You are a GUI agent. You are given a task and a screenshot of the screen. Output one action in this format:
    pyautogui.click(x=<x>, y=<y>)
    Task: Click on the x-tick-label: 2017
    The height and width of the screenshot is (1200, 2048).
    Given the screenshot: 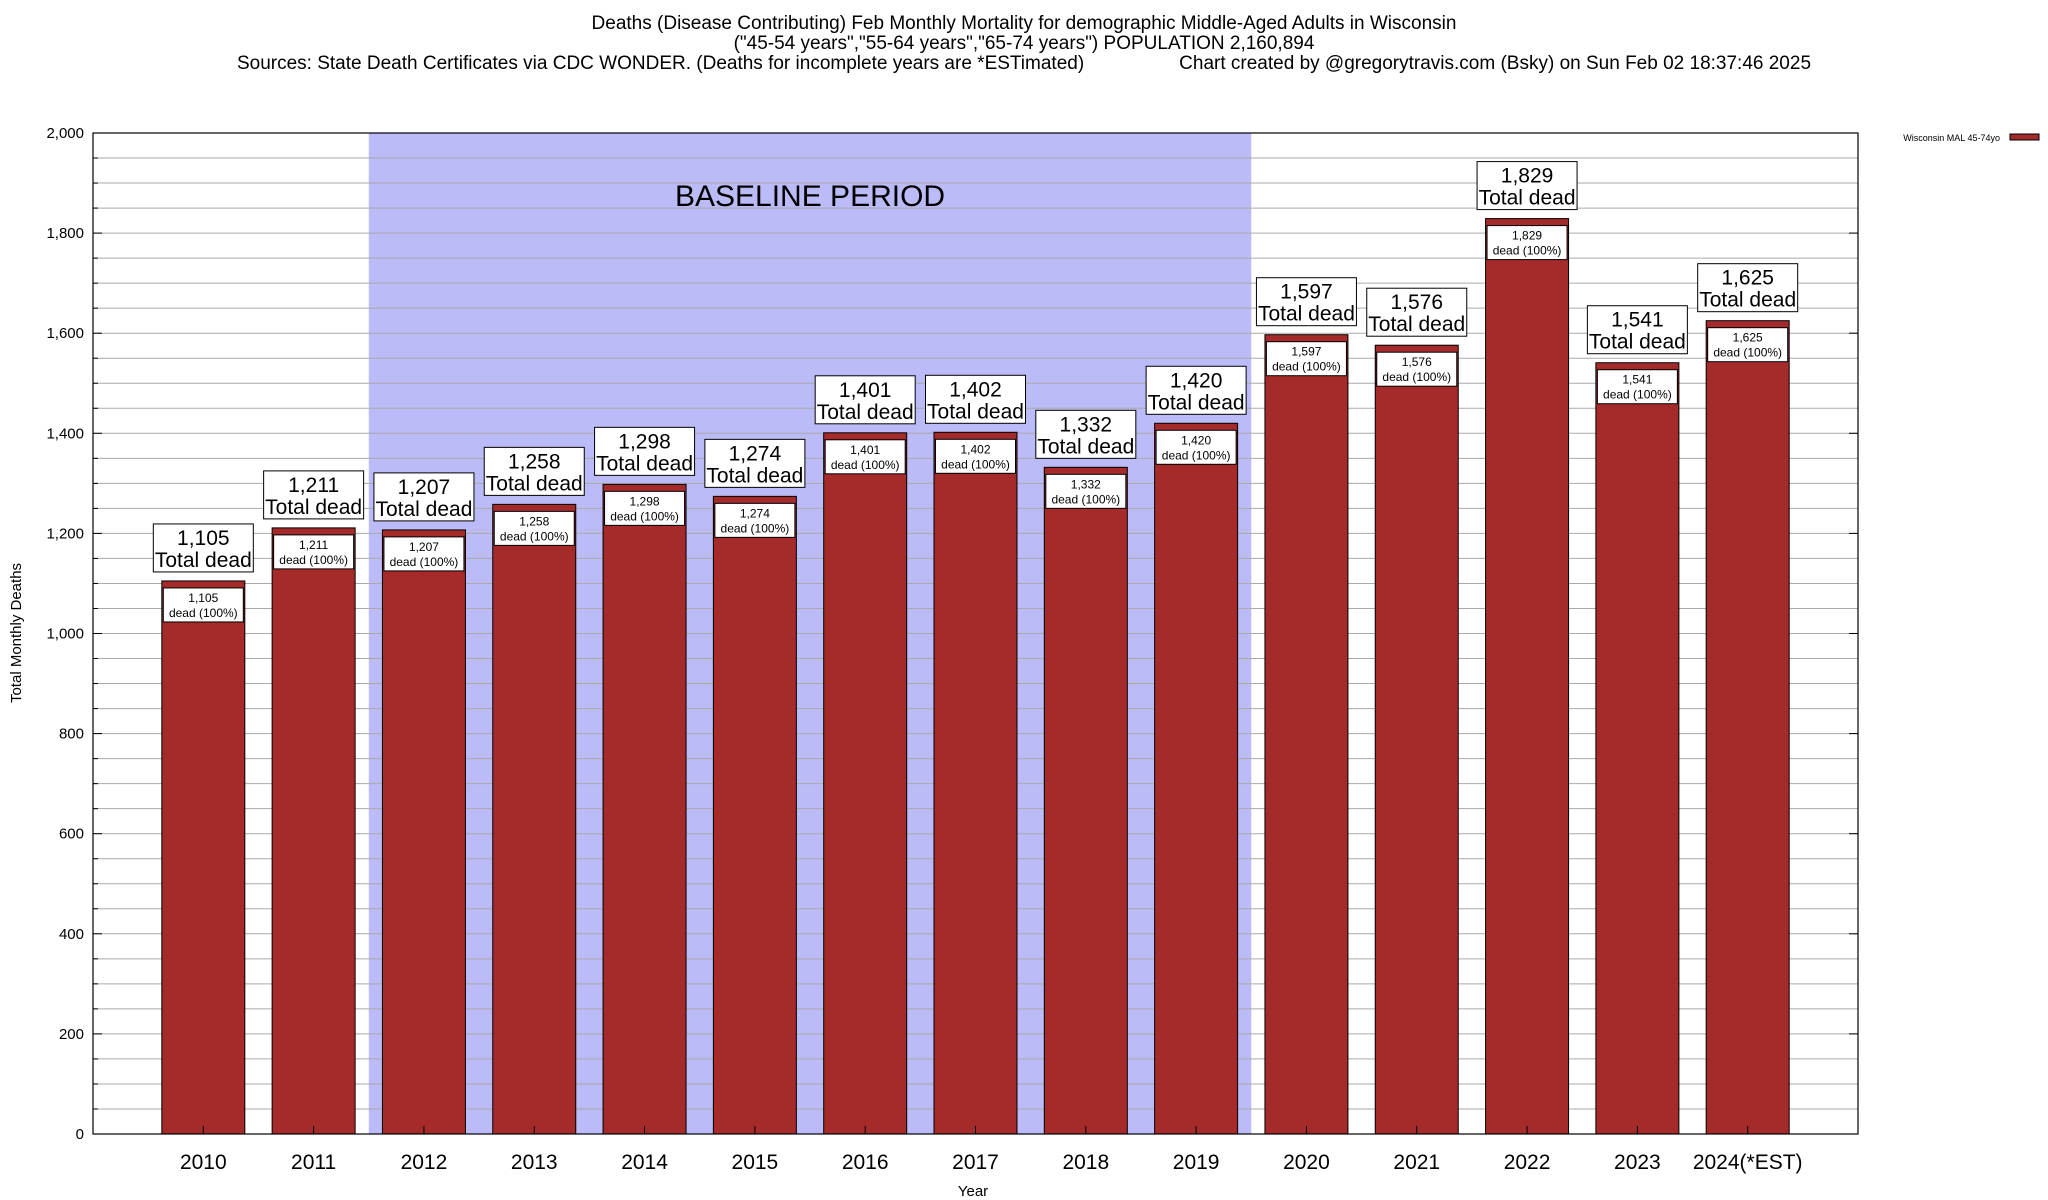 What is the action you would take?
    pyautogui.click(x=975, y=1162)
    